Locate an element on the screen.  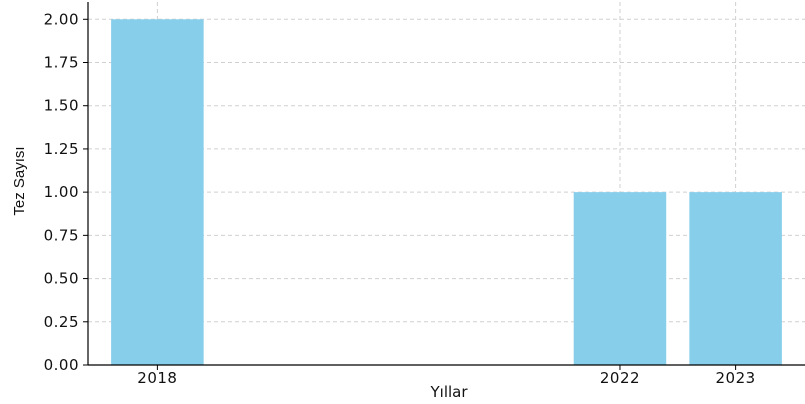
y-tick-label: 0.75 is located at coordinates (61, 235).